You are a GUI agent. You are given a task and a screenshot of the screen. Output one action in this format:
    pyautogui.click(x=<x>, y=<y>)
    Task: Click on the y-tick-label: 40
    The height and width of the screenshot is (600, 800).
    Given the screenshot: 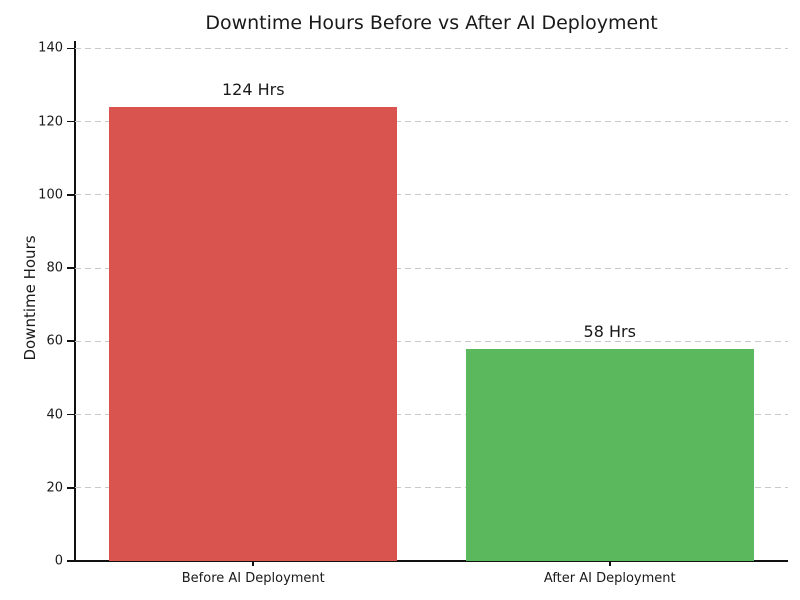 What is the action you would take?
    pyautogui.click(x=54, y=415)
    